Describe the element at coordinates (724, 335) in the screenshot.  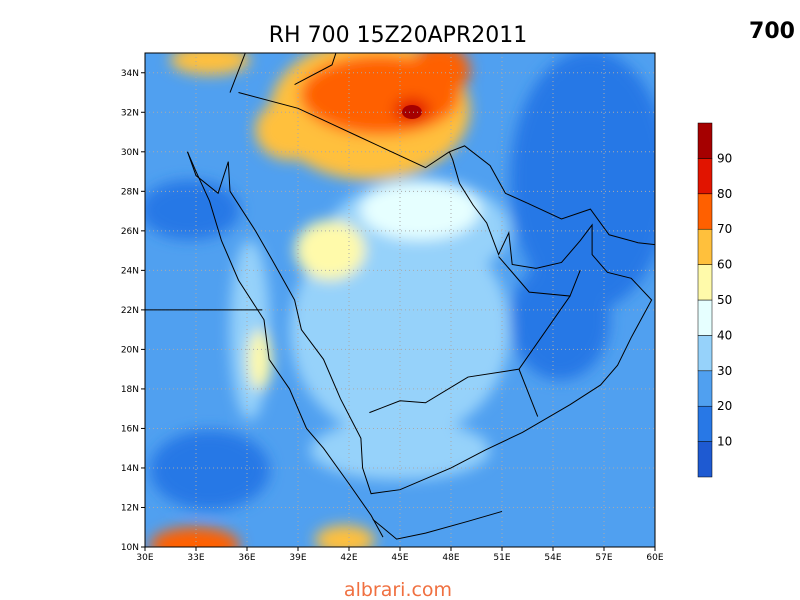
I see `colorbar-label: 40` at that location.